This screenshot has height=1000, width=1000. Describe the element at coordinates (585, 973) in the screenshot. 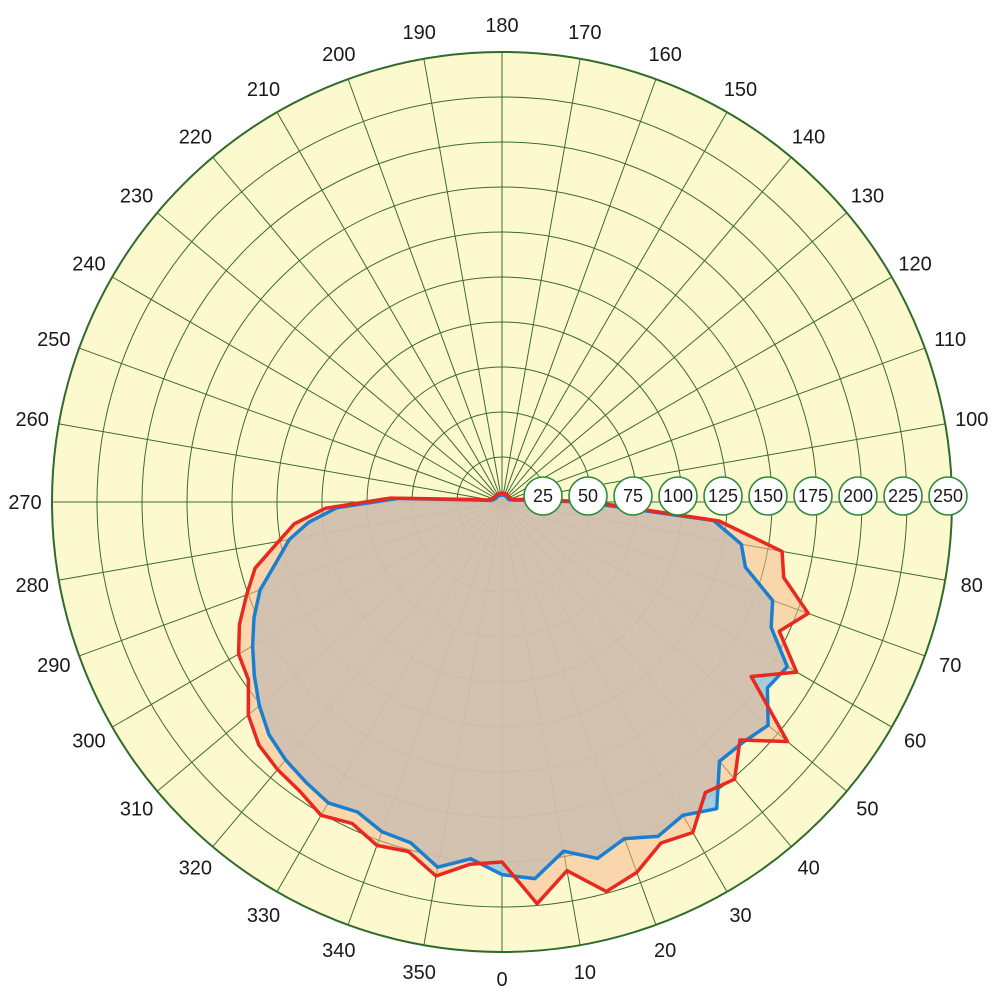

I see `angle-label: 10` at that location.